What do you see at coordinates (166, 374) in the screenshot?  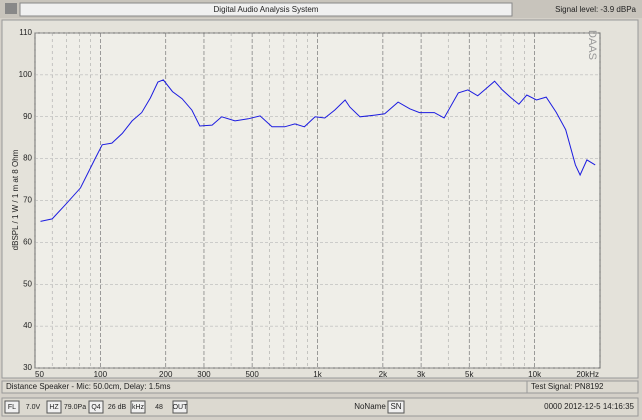 I see `x-tick-label: 200` at bounding box center [166, 374].